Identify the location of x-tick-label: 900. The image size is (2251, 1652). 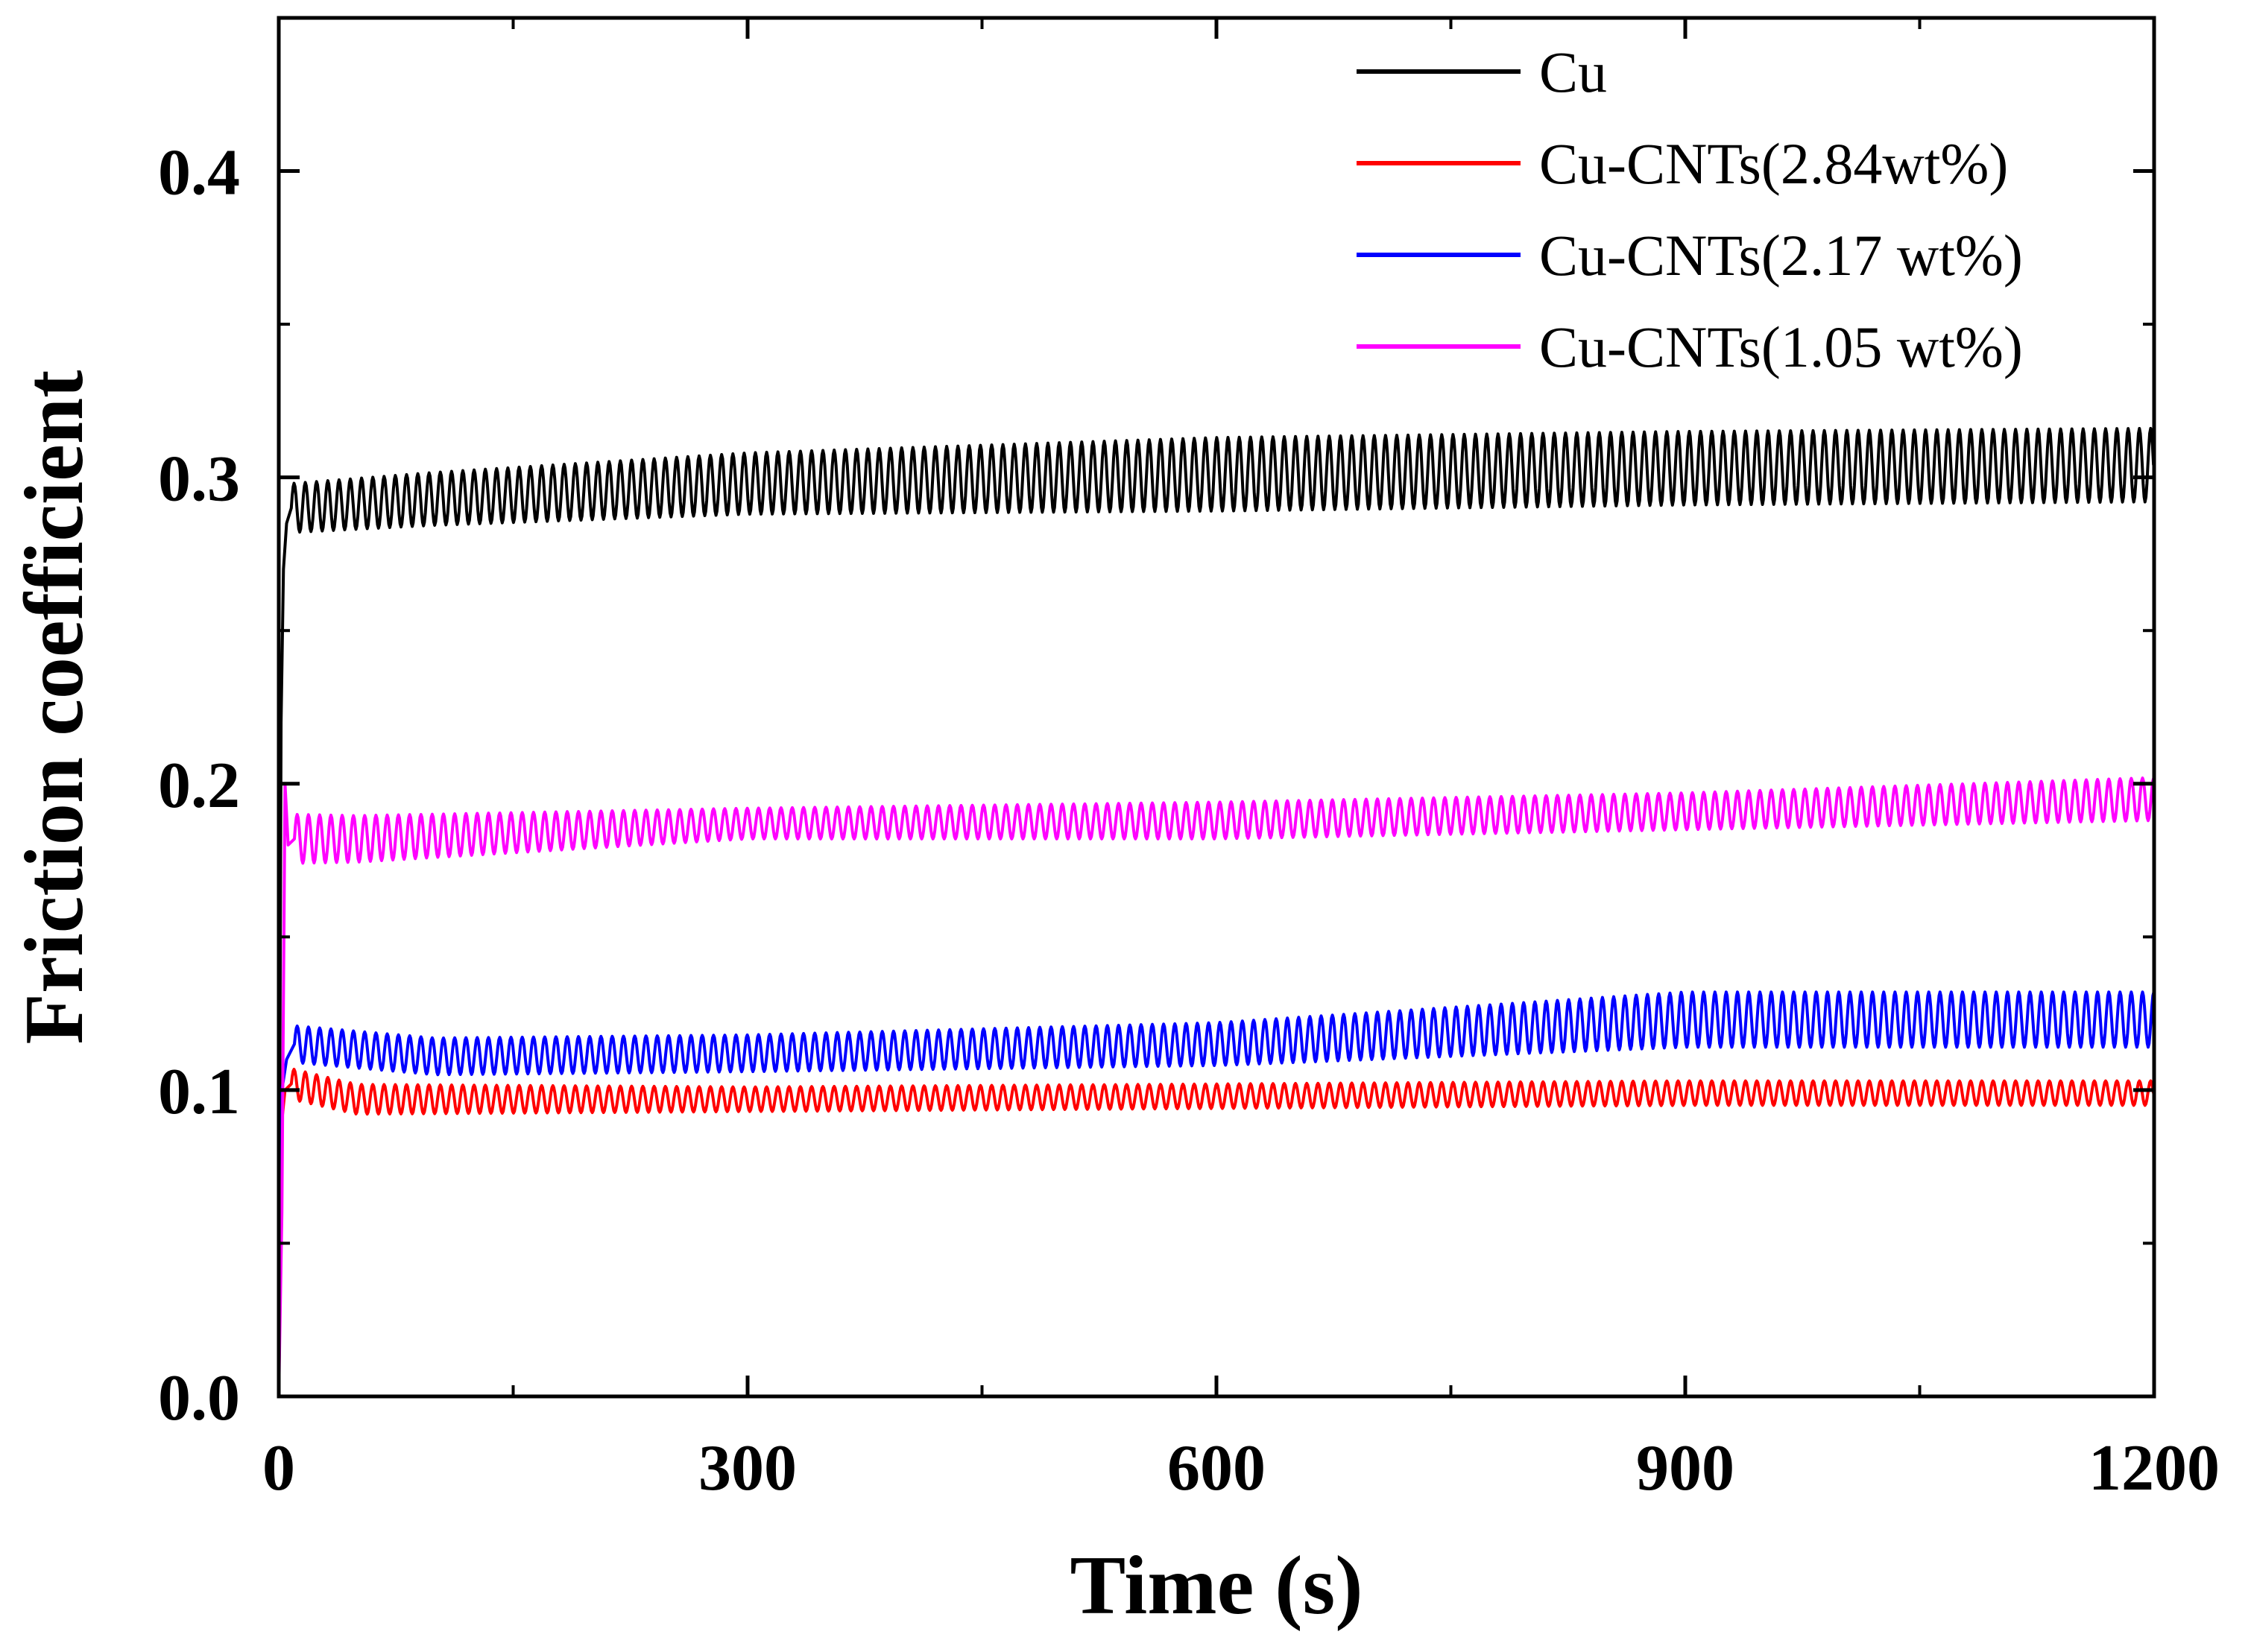
(1685, 1468).